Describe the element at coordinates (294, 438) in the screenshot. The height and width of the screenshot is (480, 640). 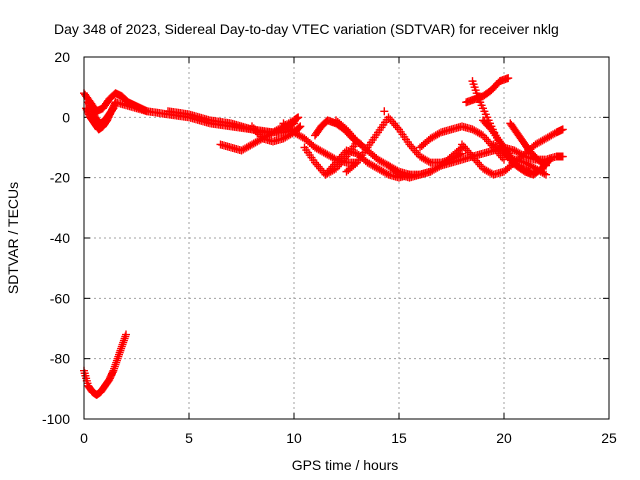
I see `x-tick-label: 10` at that location.